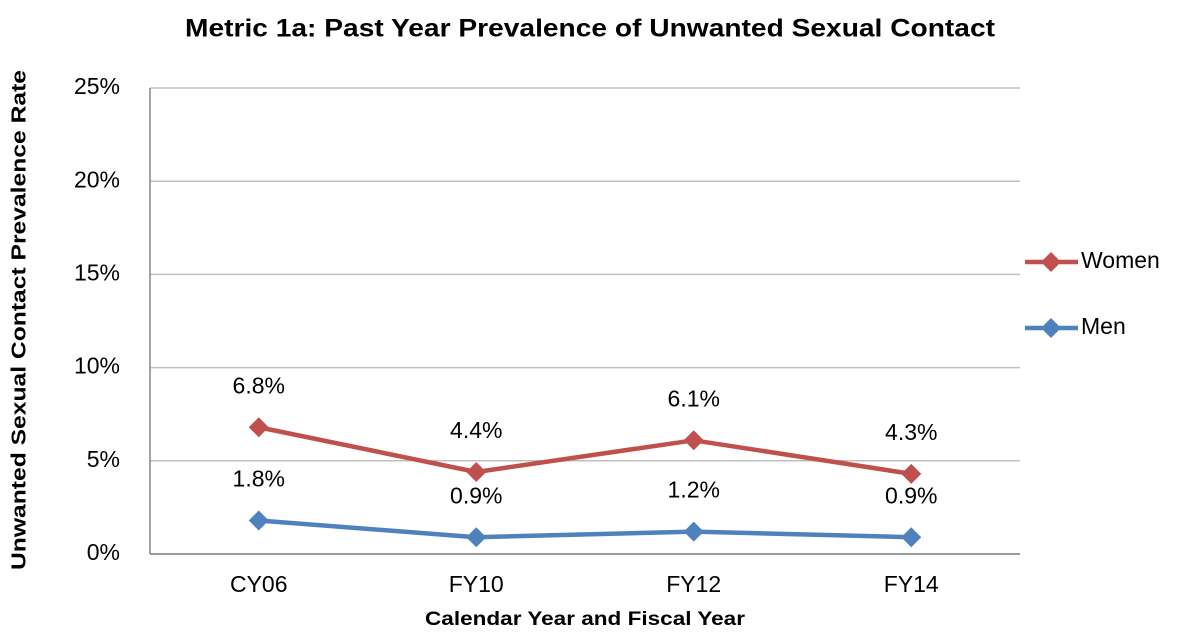 The image size is (1180, 639). What do you see at coordinates (911, 584) in the screenshot?
I see `x-tick-label: FY14` at bounding box center [911, 584].